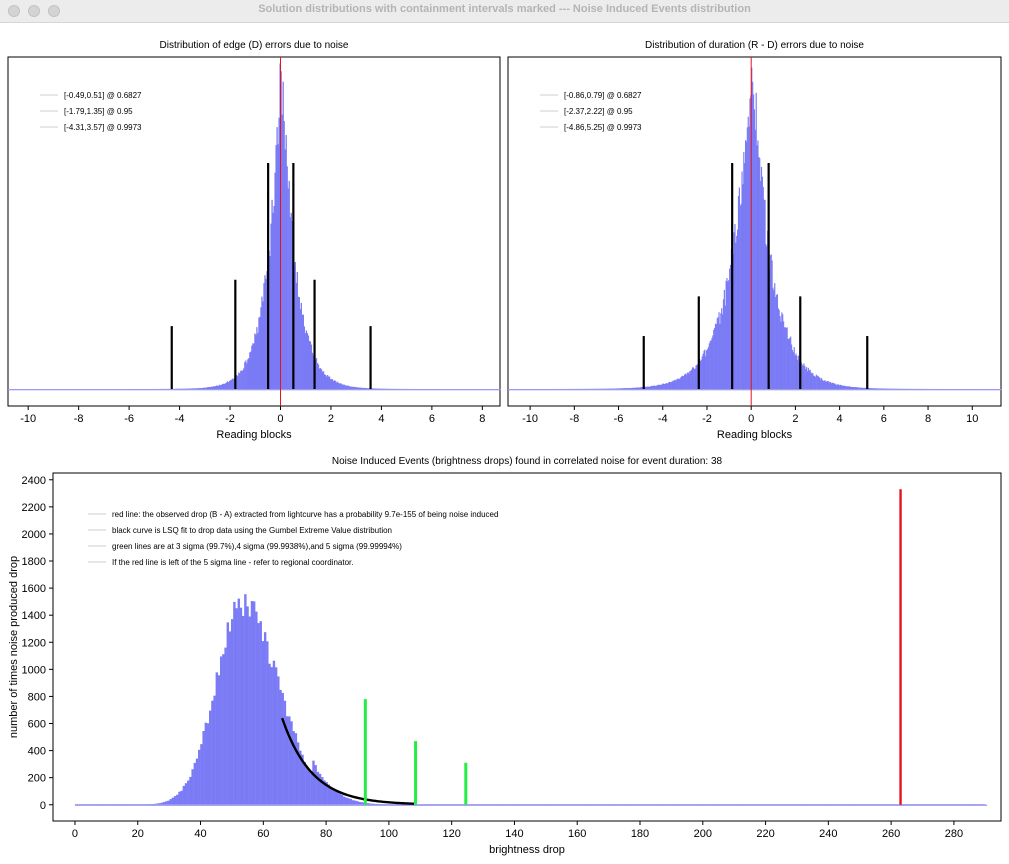  Describe the element at coordinates (37, 779) in the screenshot. I see `panel3-y-tick-label: 200` at that location.